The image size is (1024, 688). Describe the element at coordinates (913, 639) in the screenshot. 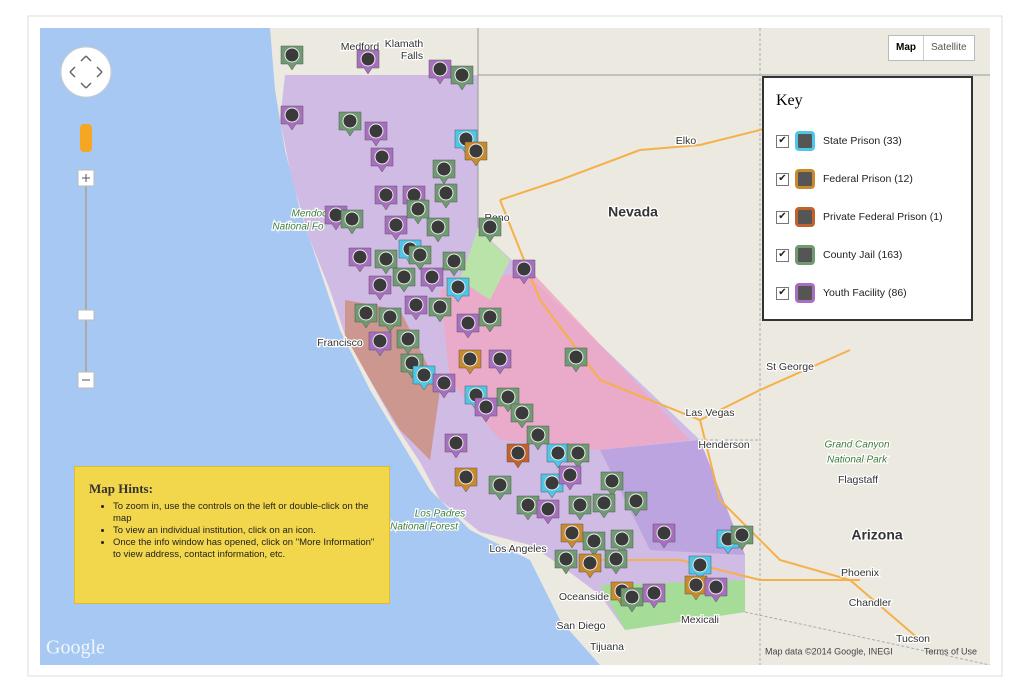

I see `place-label: Tucson` at that location.